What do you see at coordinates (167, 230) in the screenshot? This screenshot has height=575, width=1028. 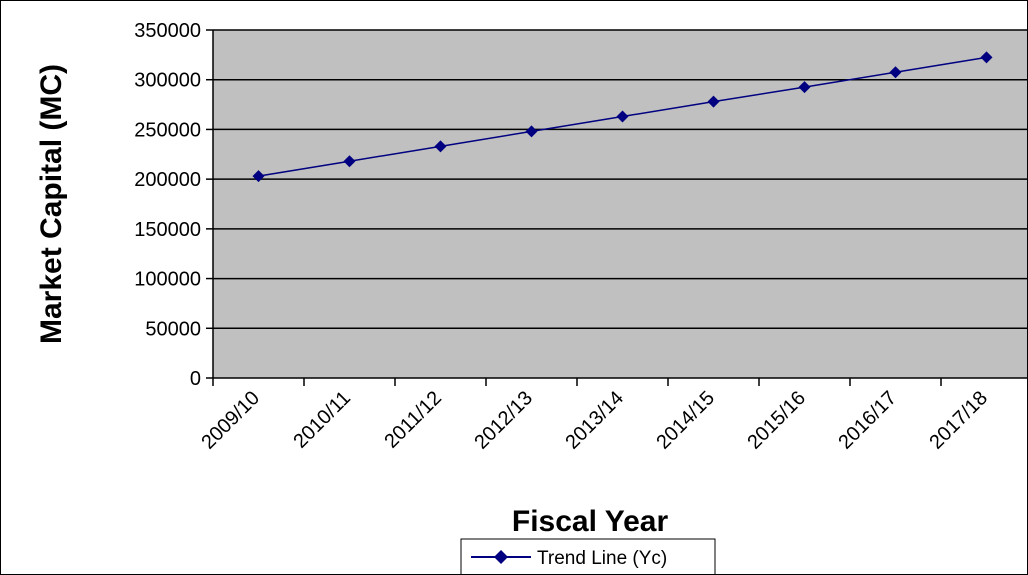 I see `y-tick-label-3: 150000` at bounding box center [167, 230].